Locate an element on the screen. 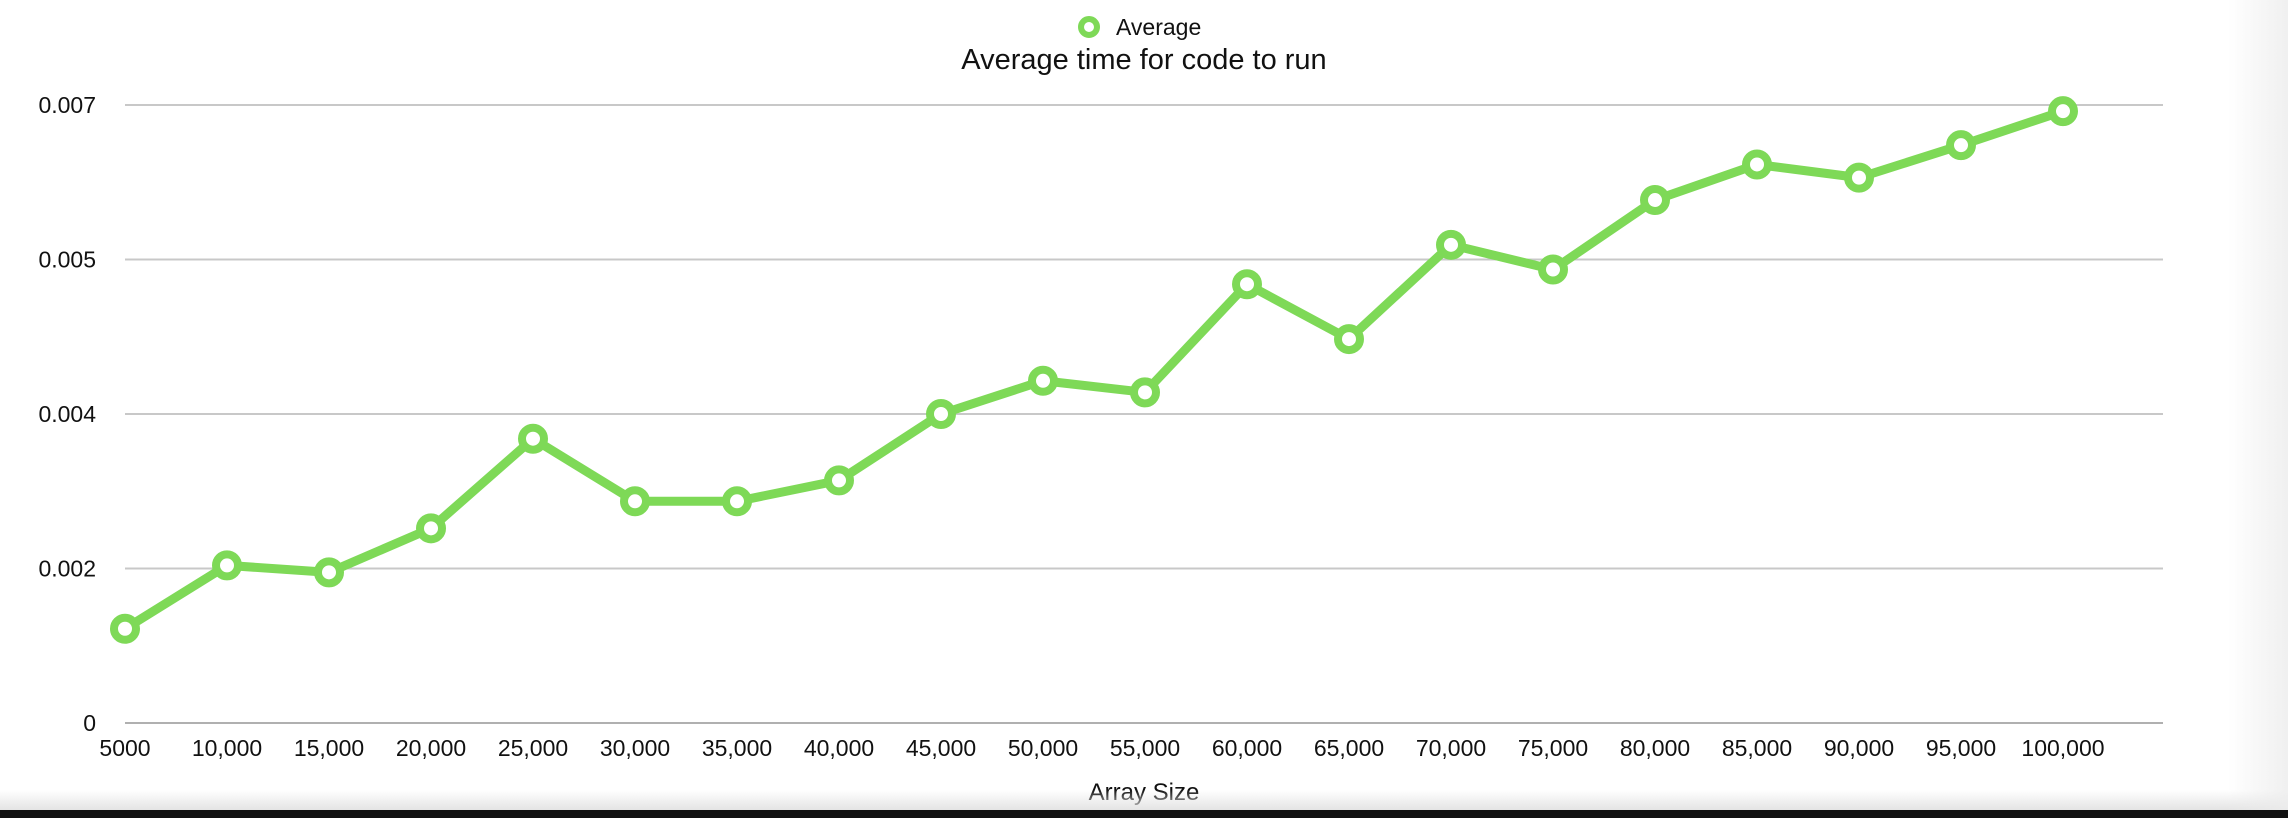  x-tick-label: 100,000 is located at coordinates (2062, 748).